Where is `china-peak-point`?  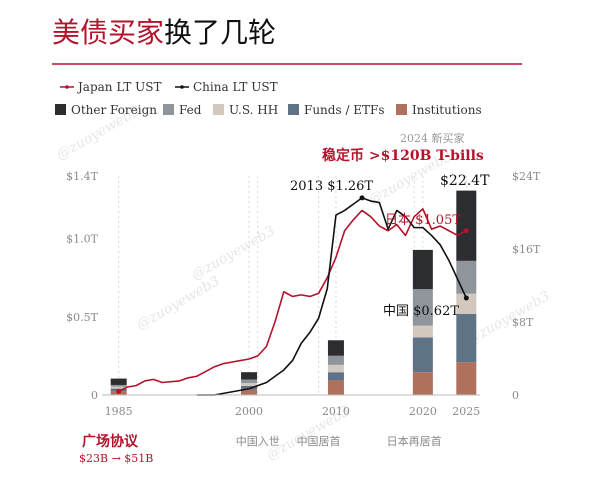
china-peak-point is located at coordinates (362, 198).